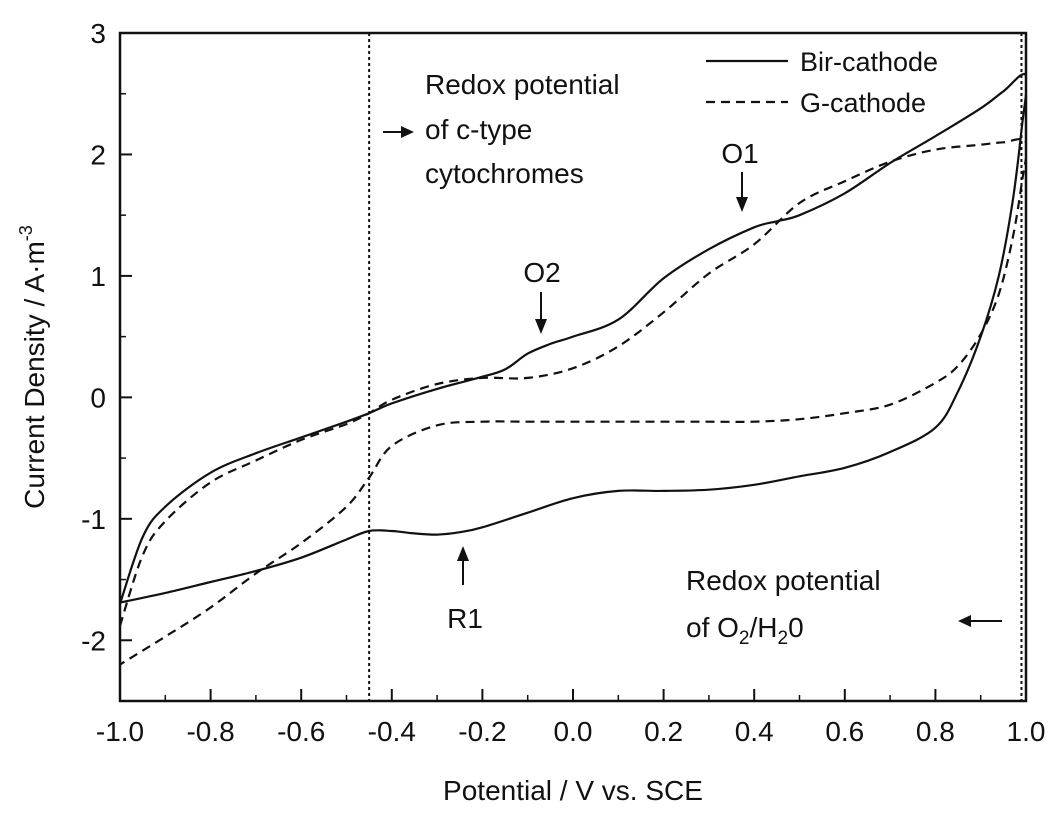 This screenshot has width=1052, height=813. Describe the element at coordinates (541, 326) in the screenshot. I see `arrow-down-icon-o2-head` at that location.